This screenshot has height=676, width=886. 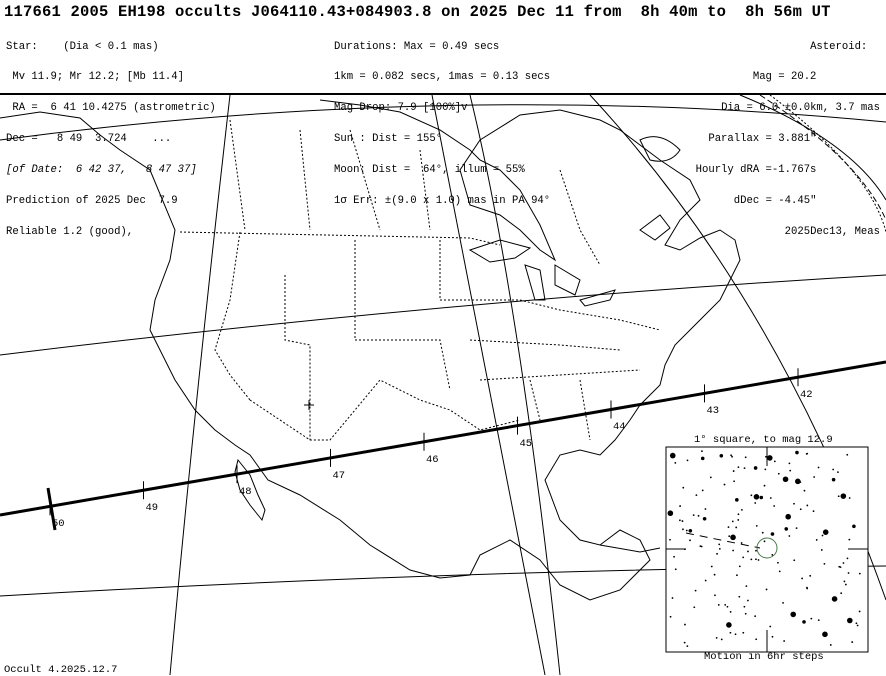 I want to click on event-line: 1σ Err: ±(9.0 x 1.0) mas in PA 94°, so click(x=442, y=201).